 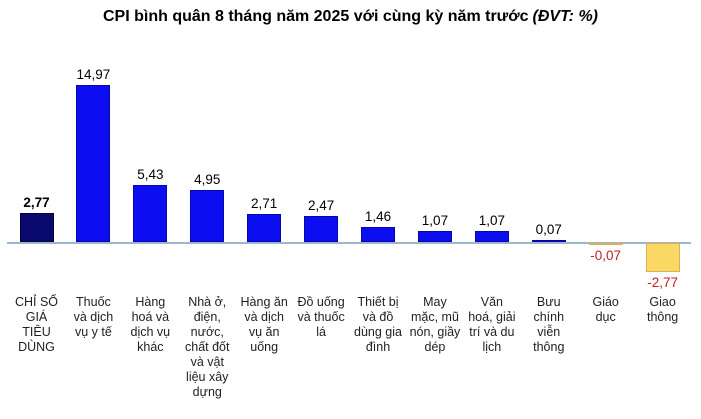 What do you see at coordinates (349, 243) in the screenshot?
I see `x-axis-line` at bounding box center [349, 243].